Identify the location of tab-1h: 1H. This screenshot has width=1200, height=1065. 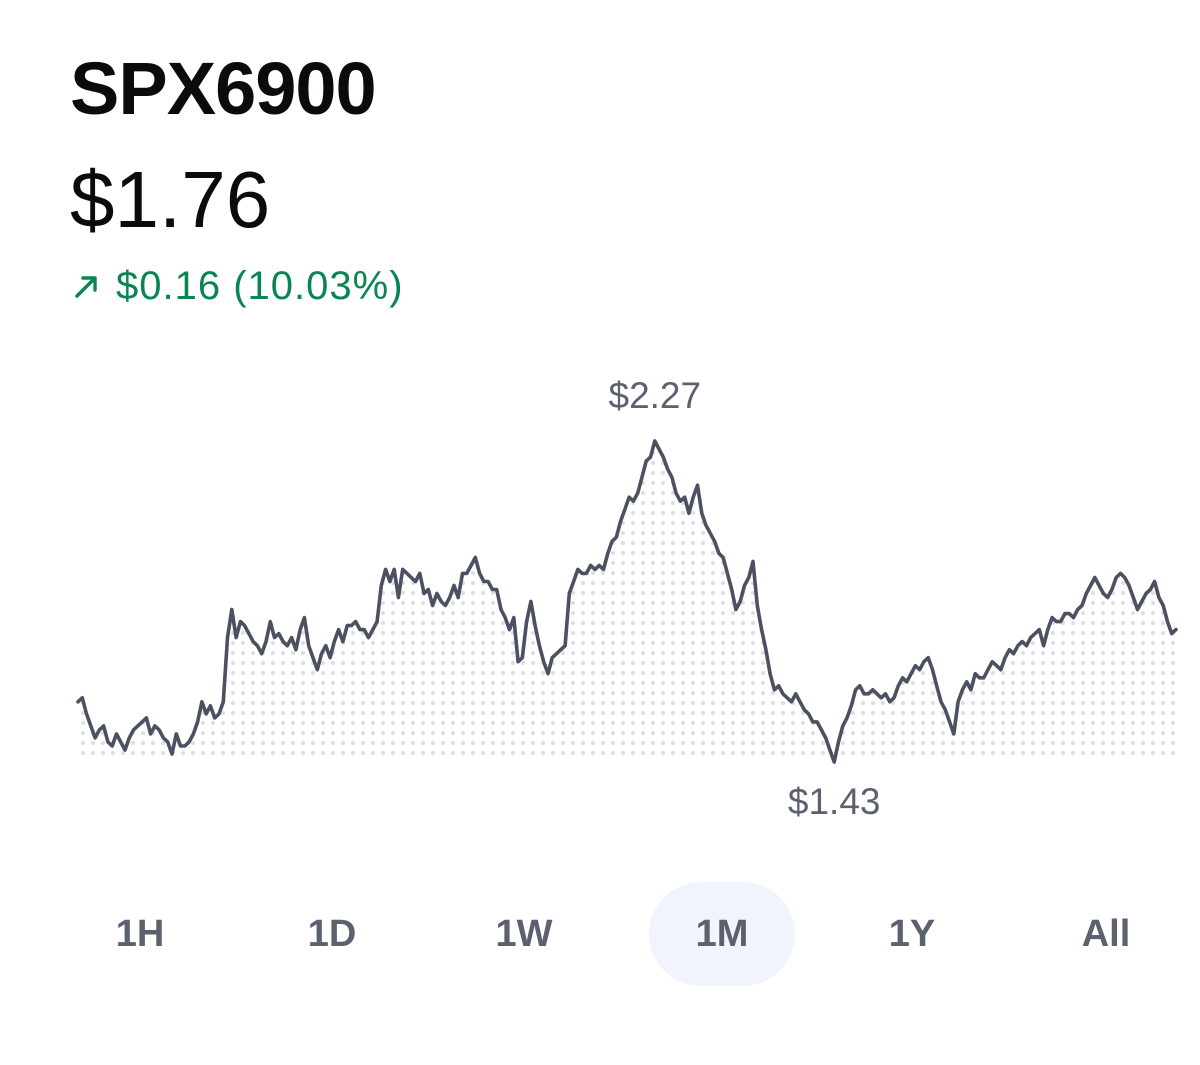
(140, 934).